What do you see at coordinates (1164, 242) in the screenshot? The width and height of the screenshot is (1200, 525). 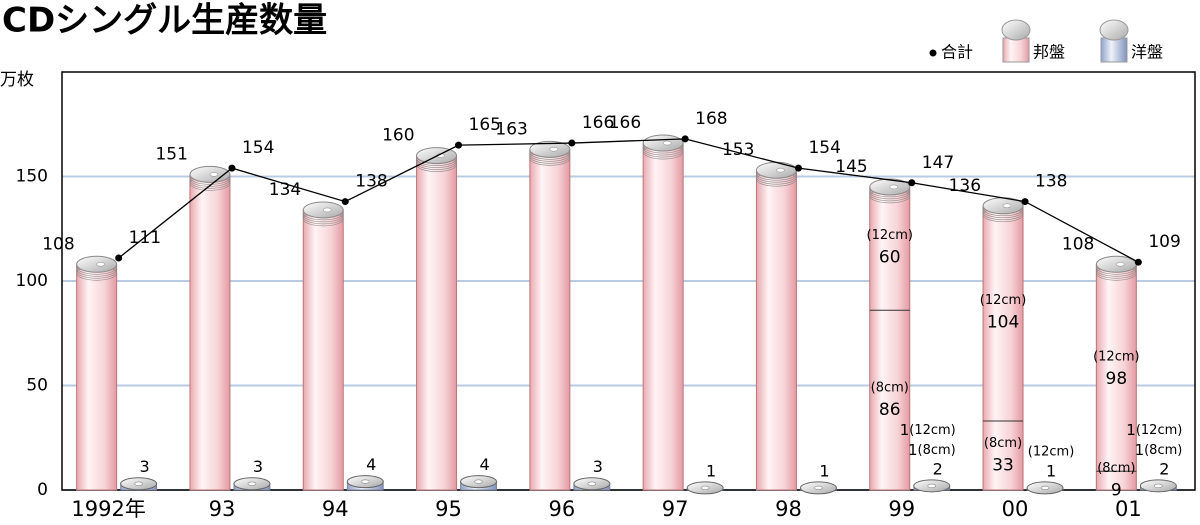 I see `value-label: 109` at bounding box center [1164, 242].